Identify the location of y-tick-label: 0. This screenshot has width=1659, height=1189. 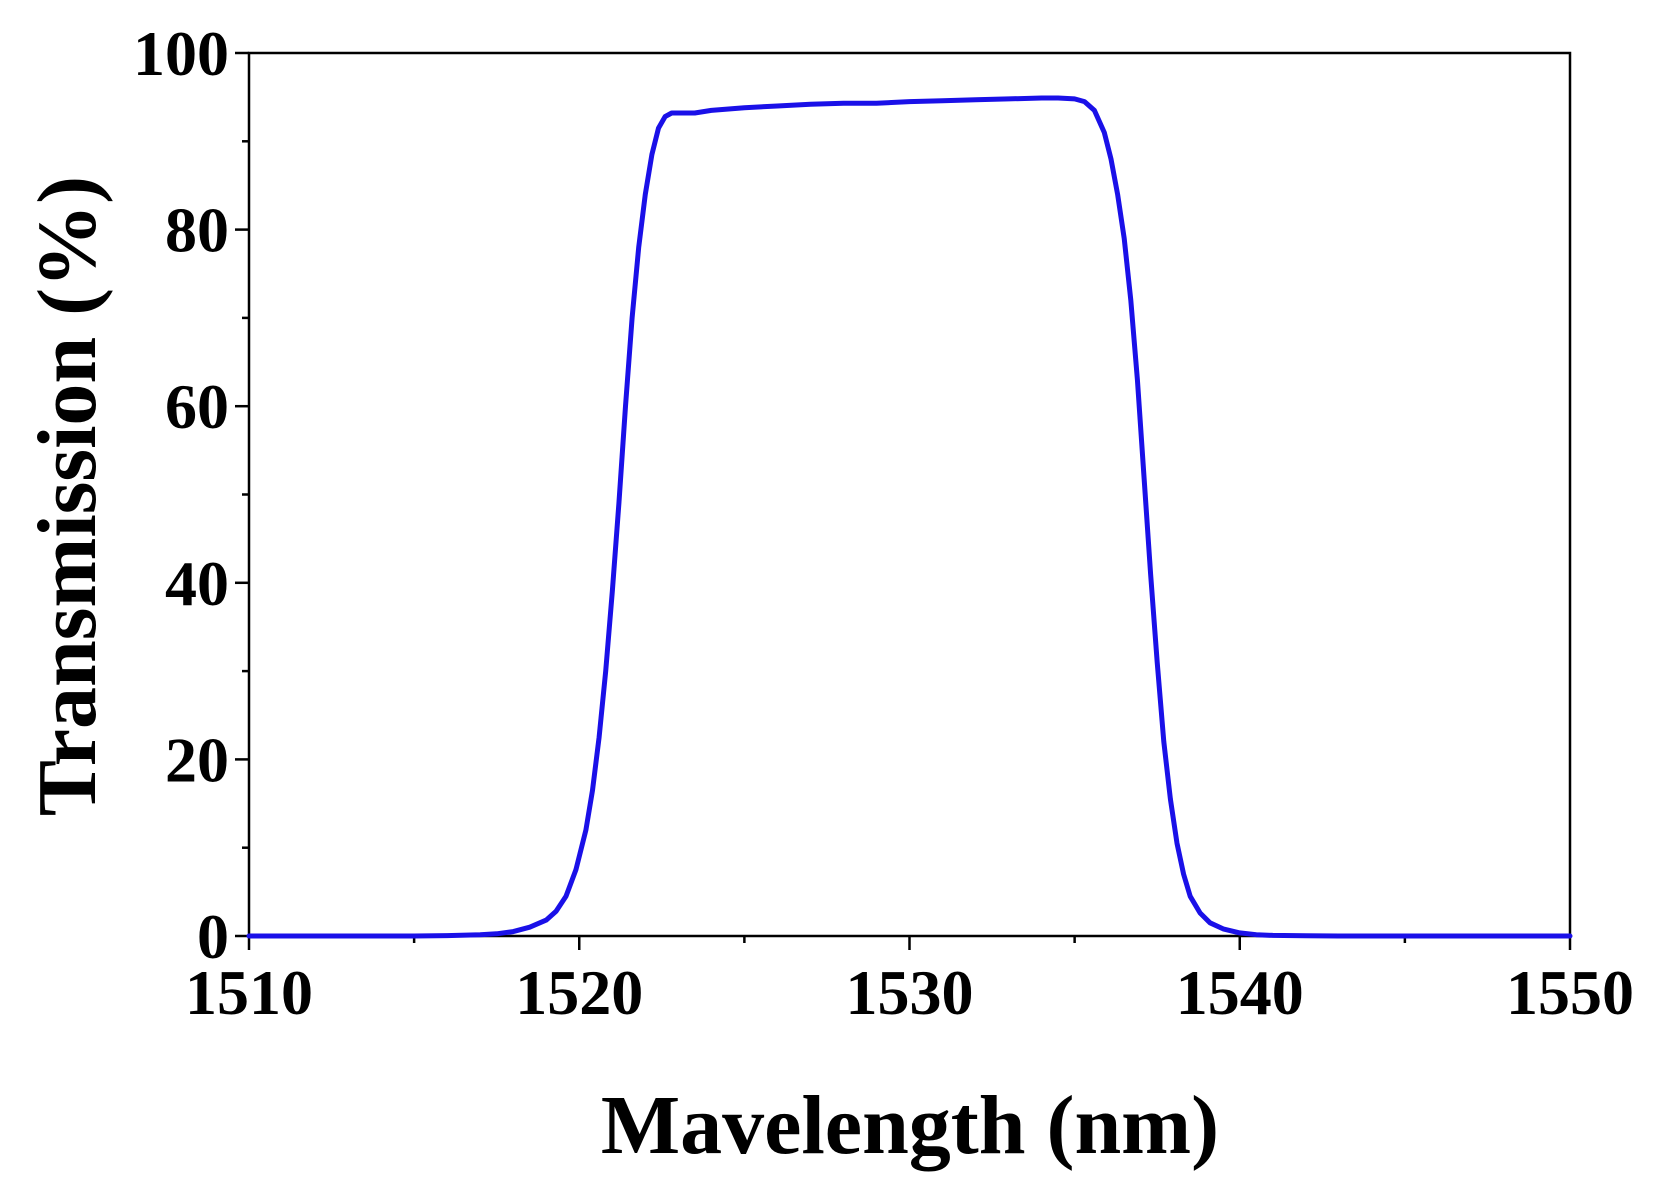
(213, 936).